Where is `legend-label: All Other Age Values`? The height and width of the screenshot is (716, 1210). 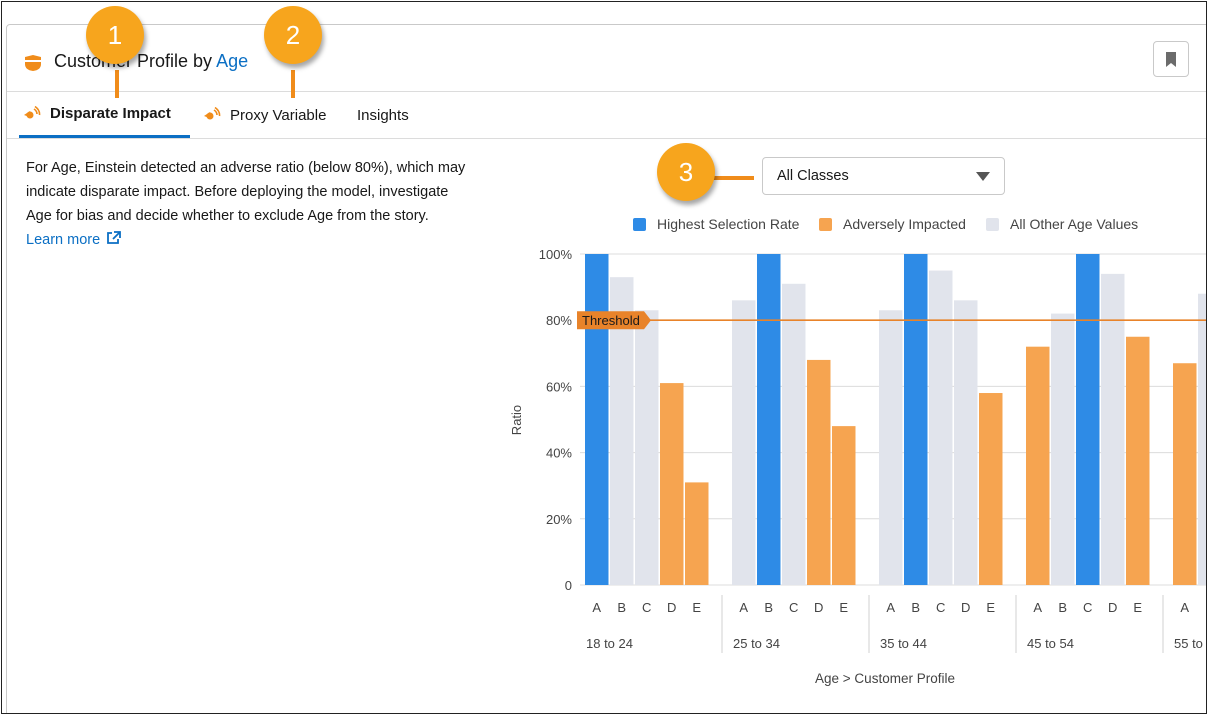 legend-label: All Other Age Values is located at coordinates (1074, 224).